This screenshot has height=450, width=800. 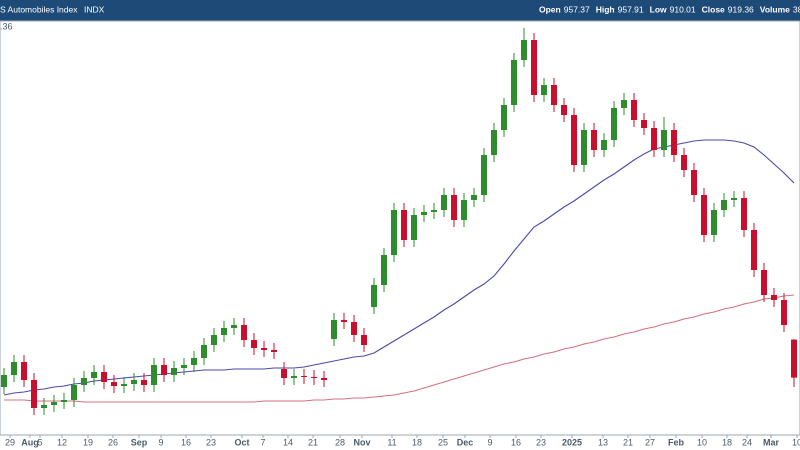 What do you see at coordinates (658, 9) in the screenshot?
I see `stat-label: Low` at bounding box center [658, 9].